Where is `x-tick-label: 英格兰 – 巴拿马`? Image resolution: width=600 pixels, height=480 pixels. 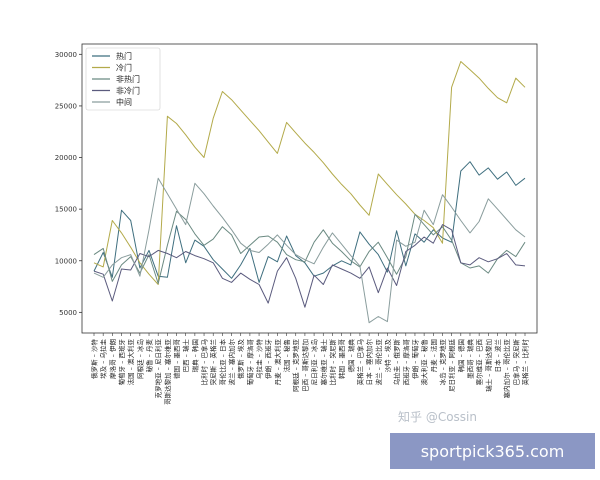
x-tick-label: 英格兰 – 巴拿马 is located at coordinates (359, 362).